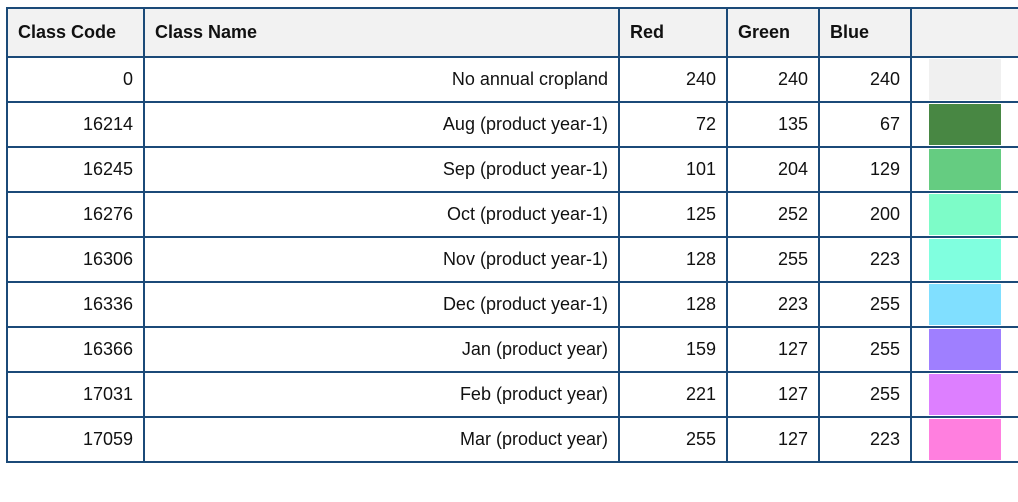 The width and height of the screenshot is (1018, 502). What do you see at coordinates (865, 169) in the screenshot?
I see `cell-blue: 129` at bounding box center [865, 169].